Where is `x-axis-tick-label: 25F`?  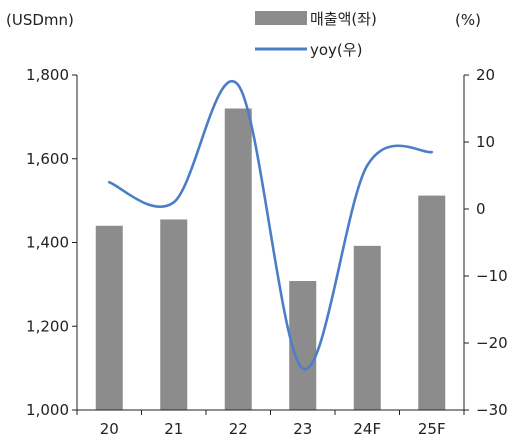
x-axis-tick-label: 25F is located at coordinates (432, 429).